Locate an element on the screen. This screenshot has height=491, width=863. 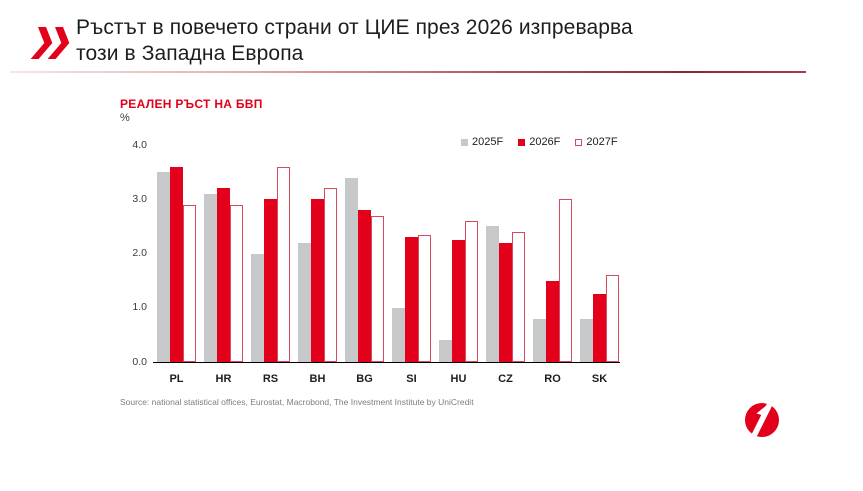
legend-label-2025f: 2025F is located at coordinates (488, 142).